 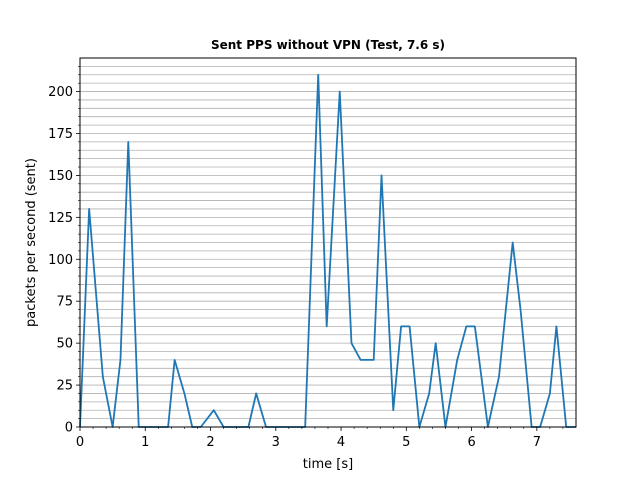 What do you see at coordinates (537, 442) in the screenshot?
I see `x-tick-label: 7` at bounding box center [537, 442].